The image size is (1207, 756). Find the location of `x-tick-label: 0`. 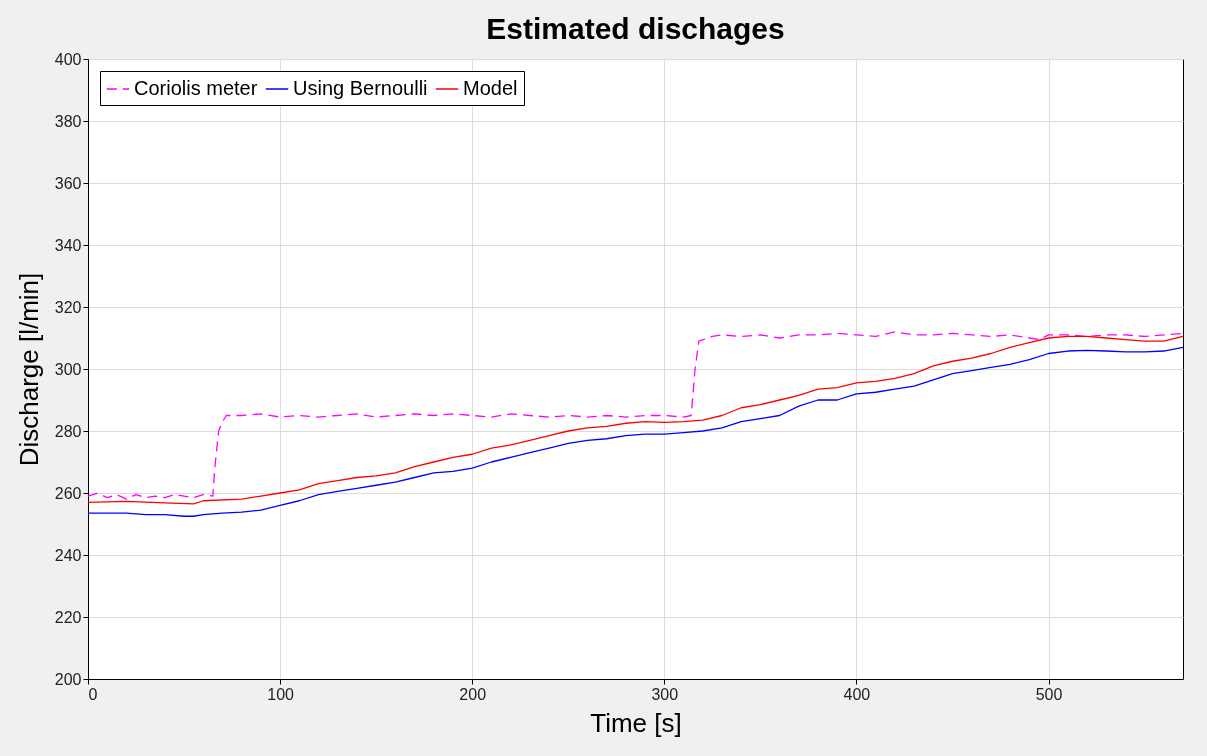

x-tick-label: 0 is located at coordinates (93, 694).